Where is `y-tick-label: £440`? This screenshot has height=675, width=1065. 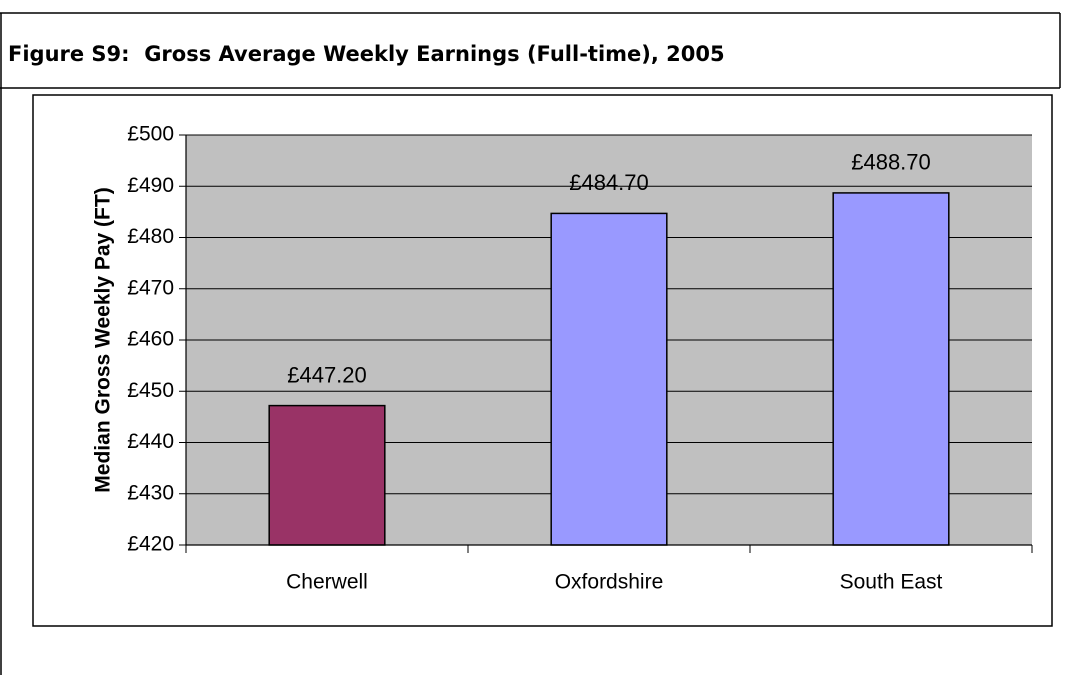
y-tick-label: £440 is located at coordinates (150, 441).